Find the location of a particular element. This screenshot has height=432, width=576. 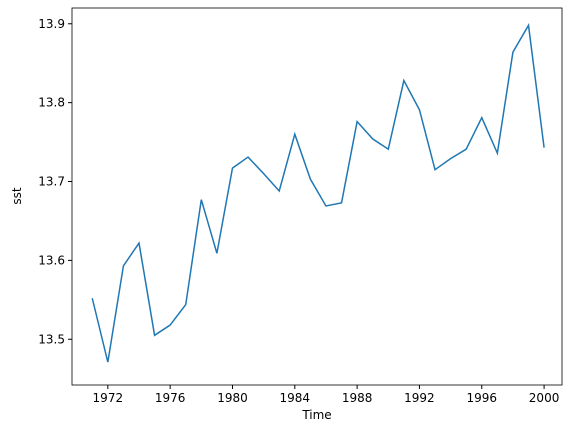

x-tick-label: 1984 is located at coordinates (295, 398).